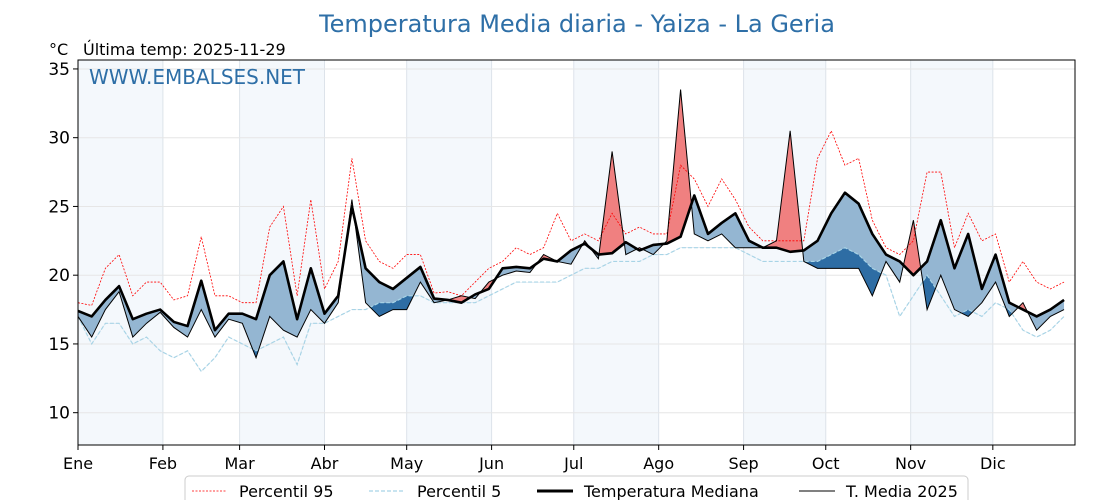 The image size is (1120, 500). What do you see at coordinates (58, 49) in the screenshot?
I see `y-unit-label: °C` at bounding box center [58, 49].